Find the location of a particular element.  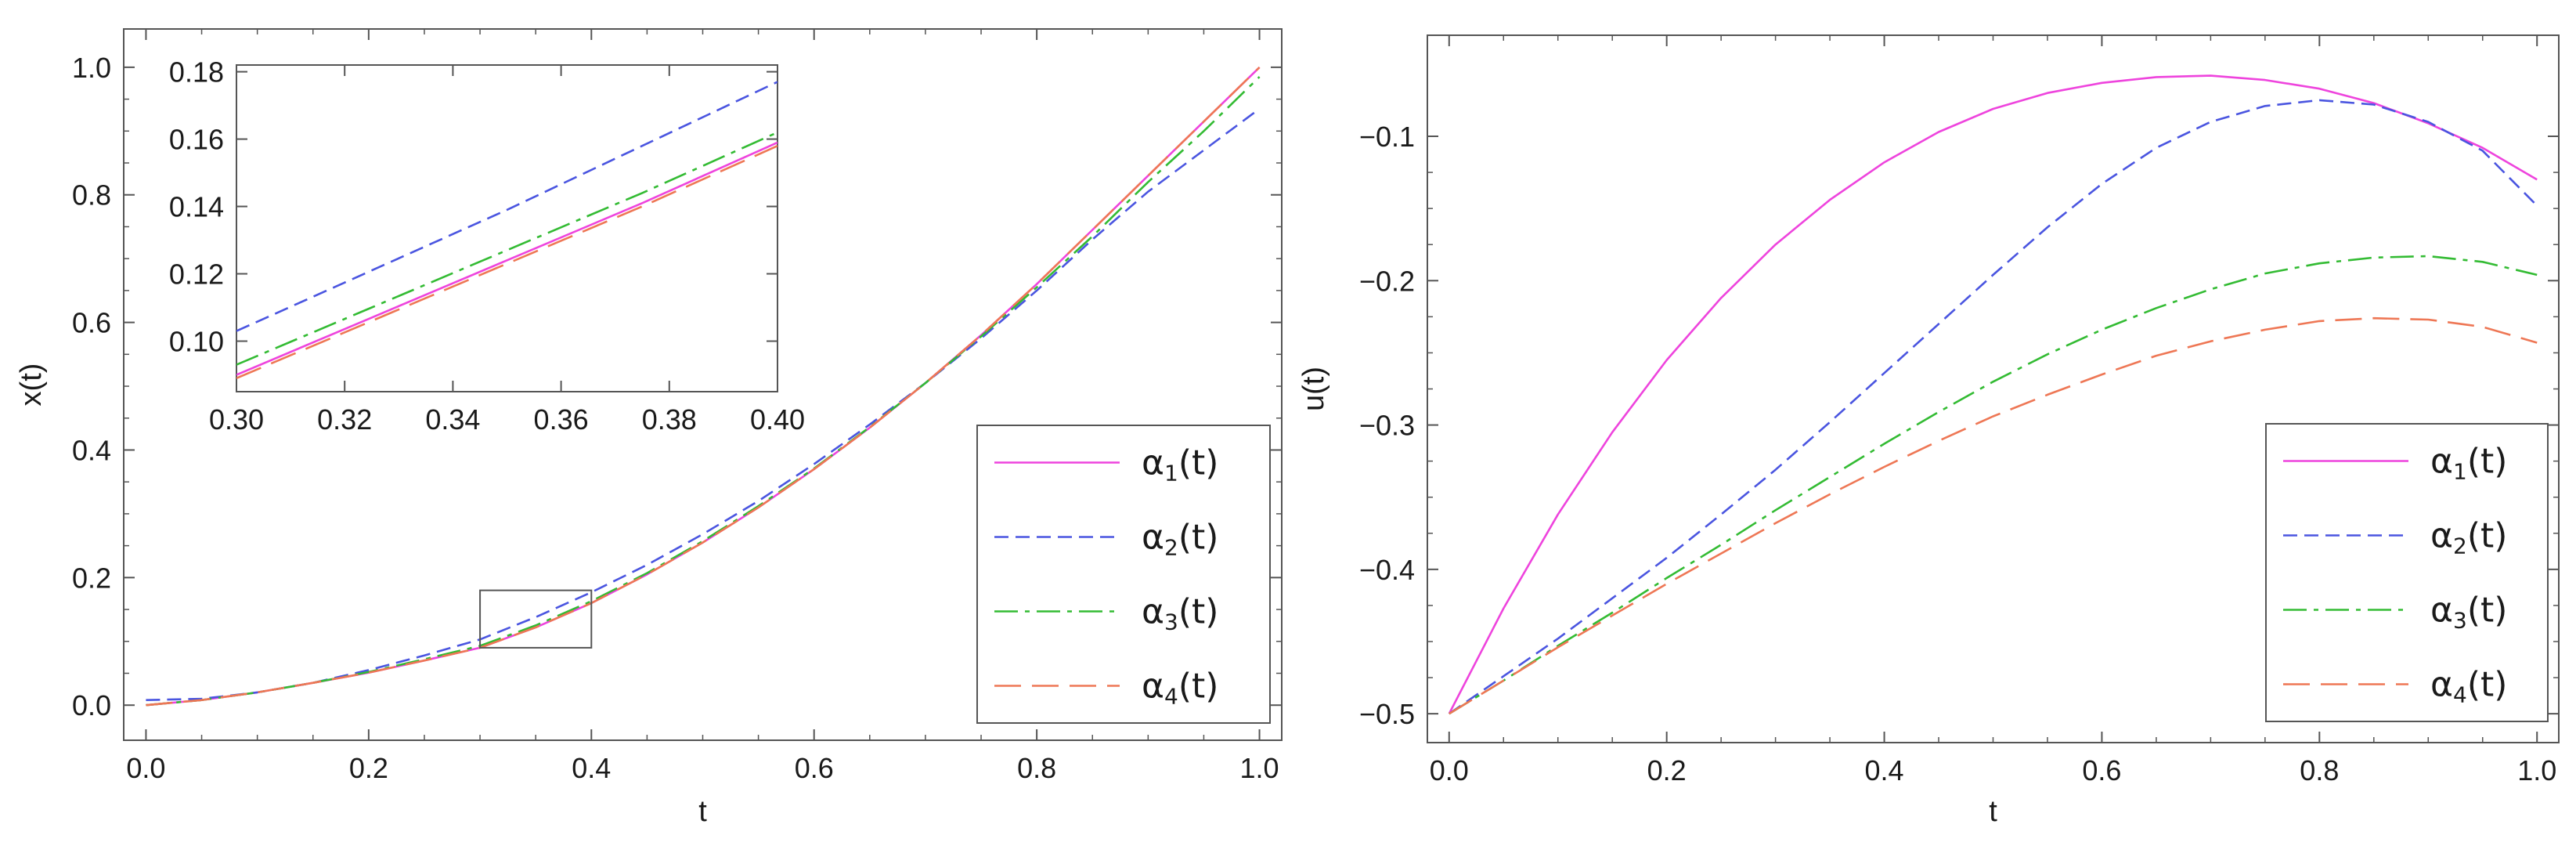

left-ytick-label: 1.0 is located at coordinates (91, 68).